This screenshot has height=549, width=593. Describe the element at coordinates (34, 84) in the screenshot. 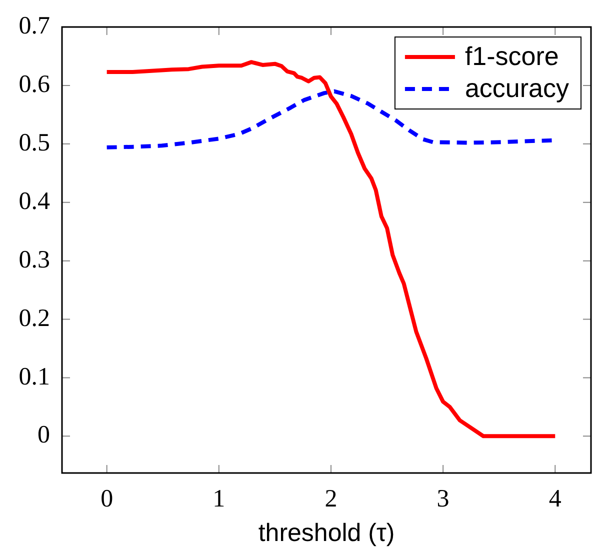

I see `y-tick-label: 0.6` at that location.